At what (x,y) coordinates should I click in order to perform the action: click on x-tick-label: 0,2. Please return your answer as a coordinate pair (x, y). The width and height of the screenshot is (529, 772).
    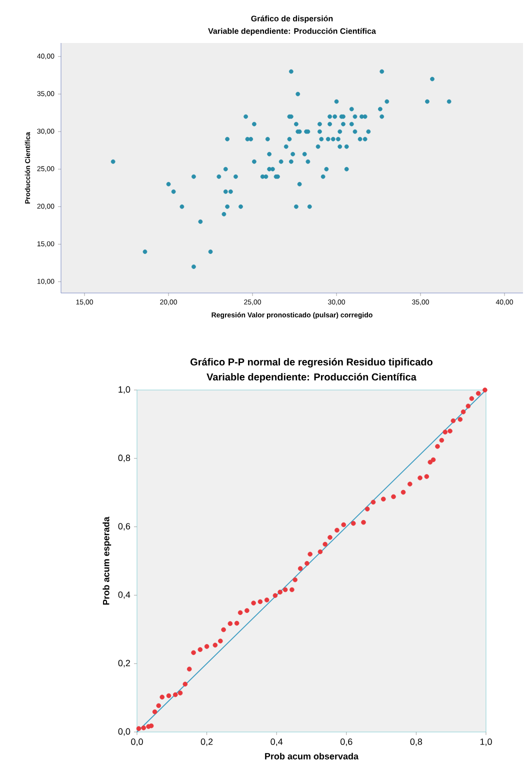
    Looking at the image, I should click on (206, 742).